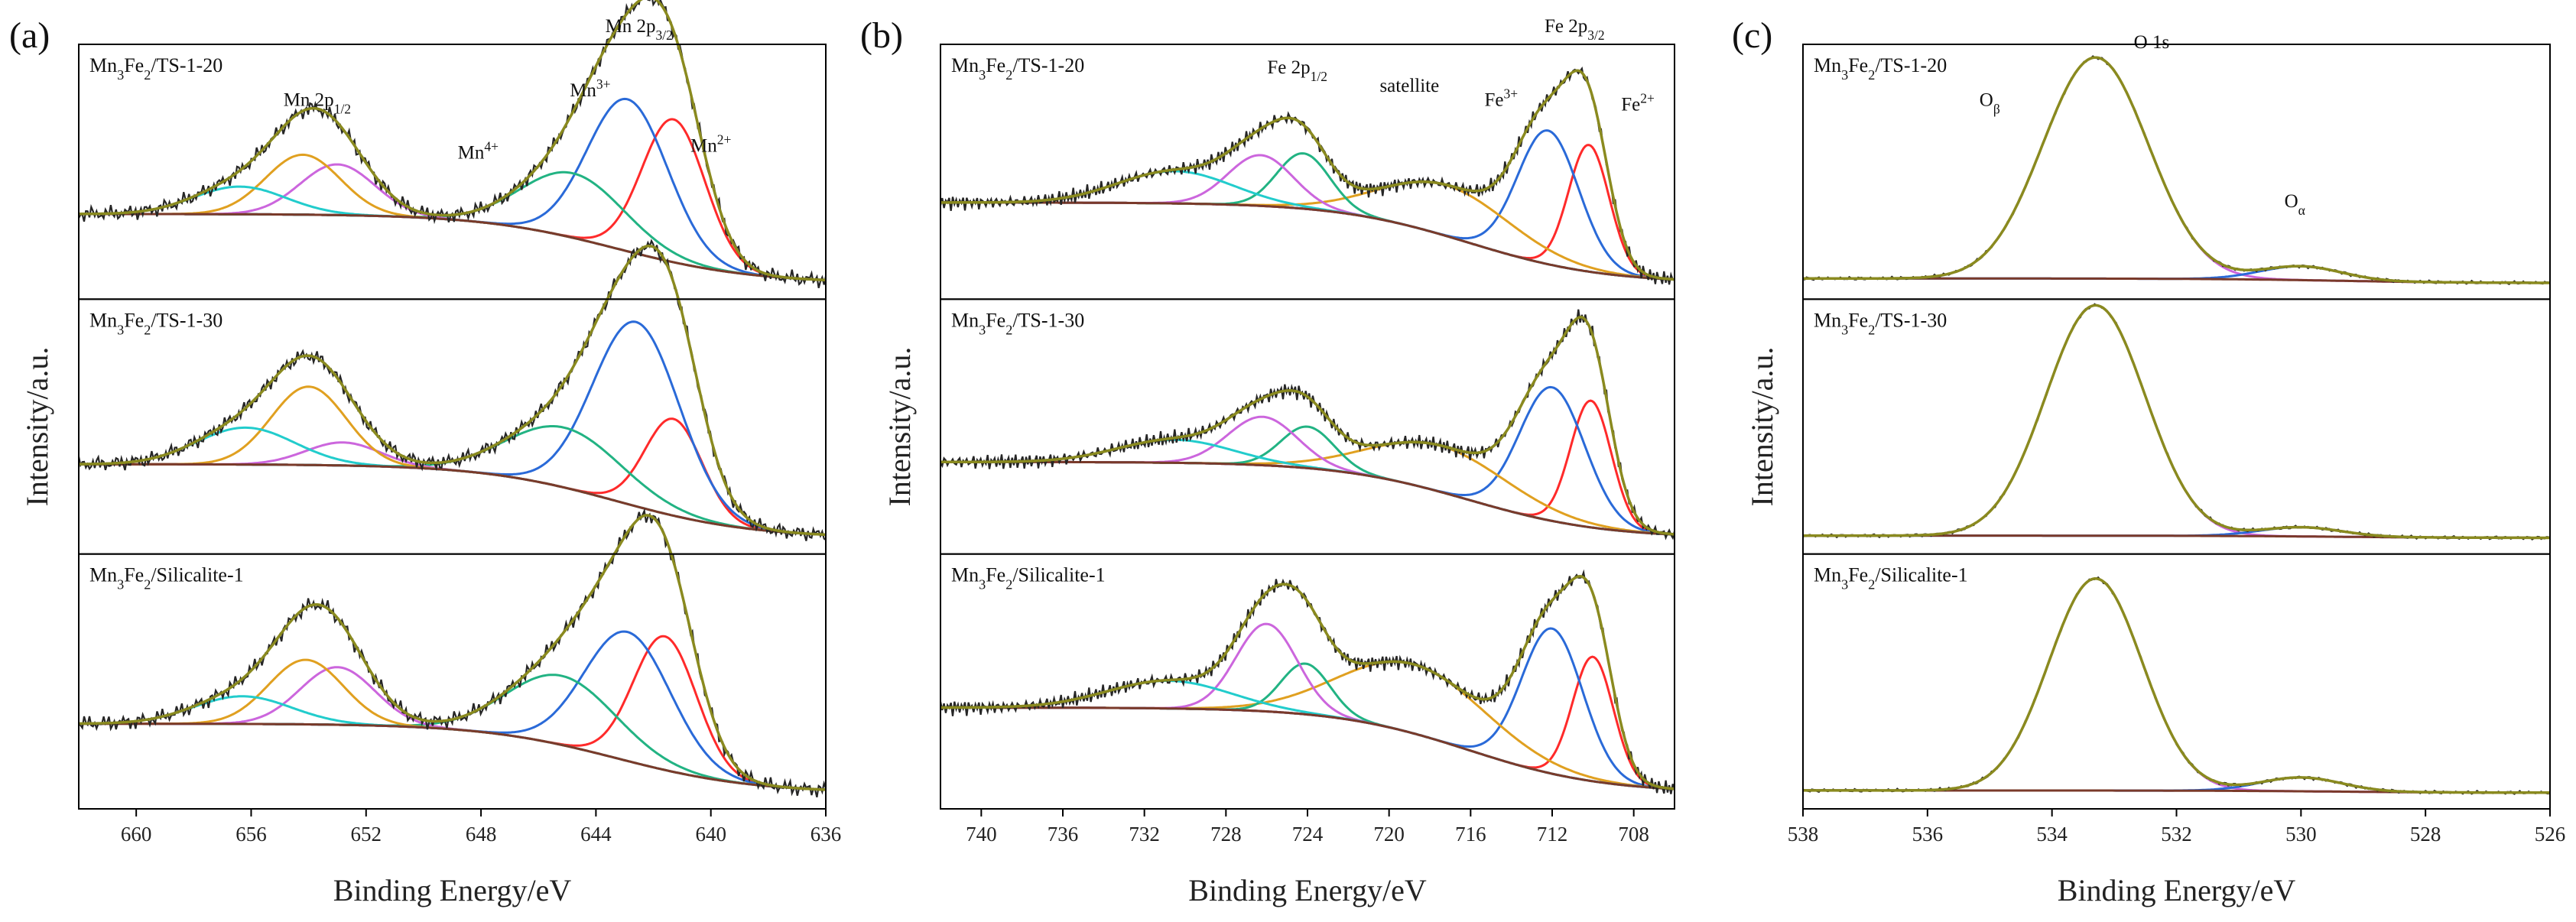  Describe the element at coordinates (481, 835) in the screenshot. I see `x-tick-label: 648` at that location.